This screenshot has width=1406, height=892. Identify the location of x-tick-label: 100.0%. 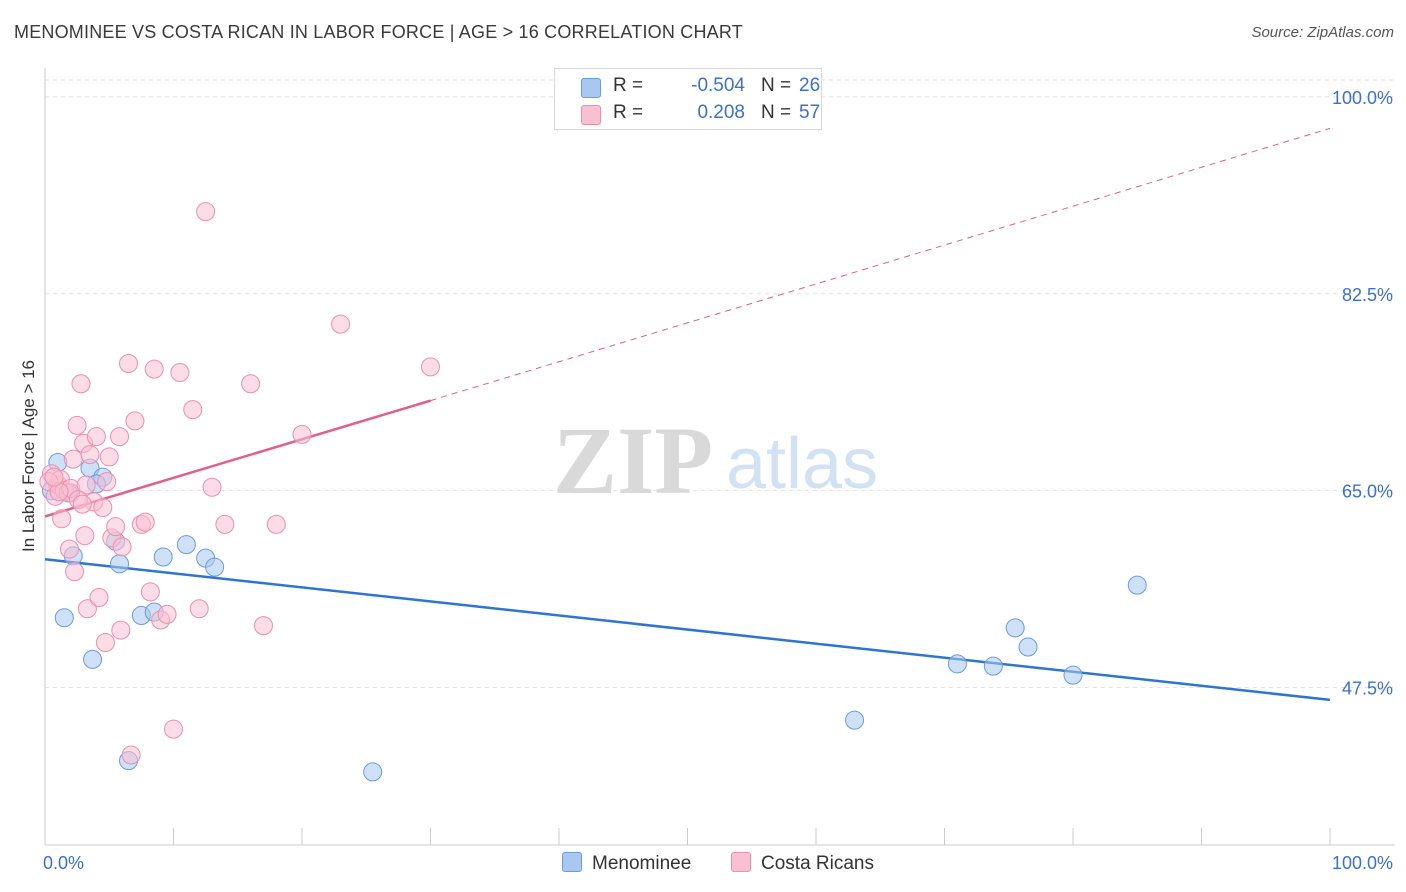
(1362, 863).